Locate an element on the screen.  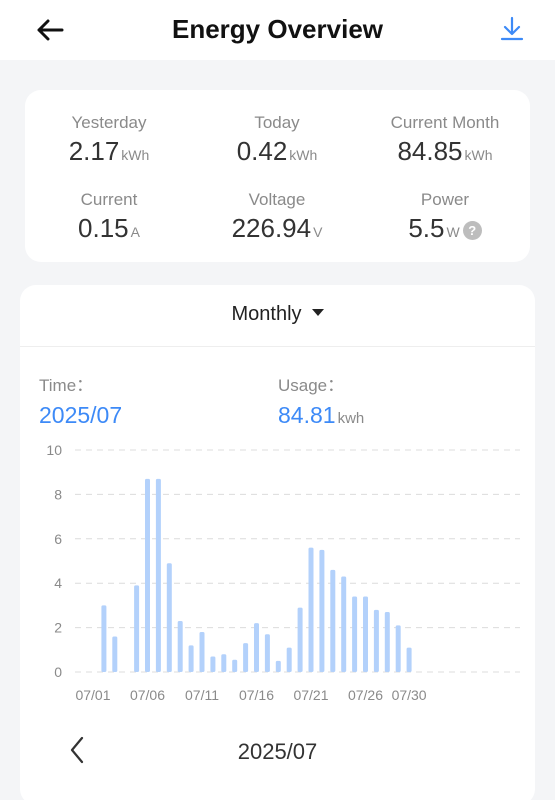
page-title: Energy Overview is located at coordinates (277, 29).